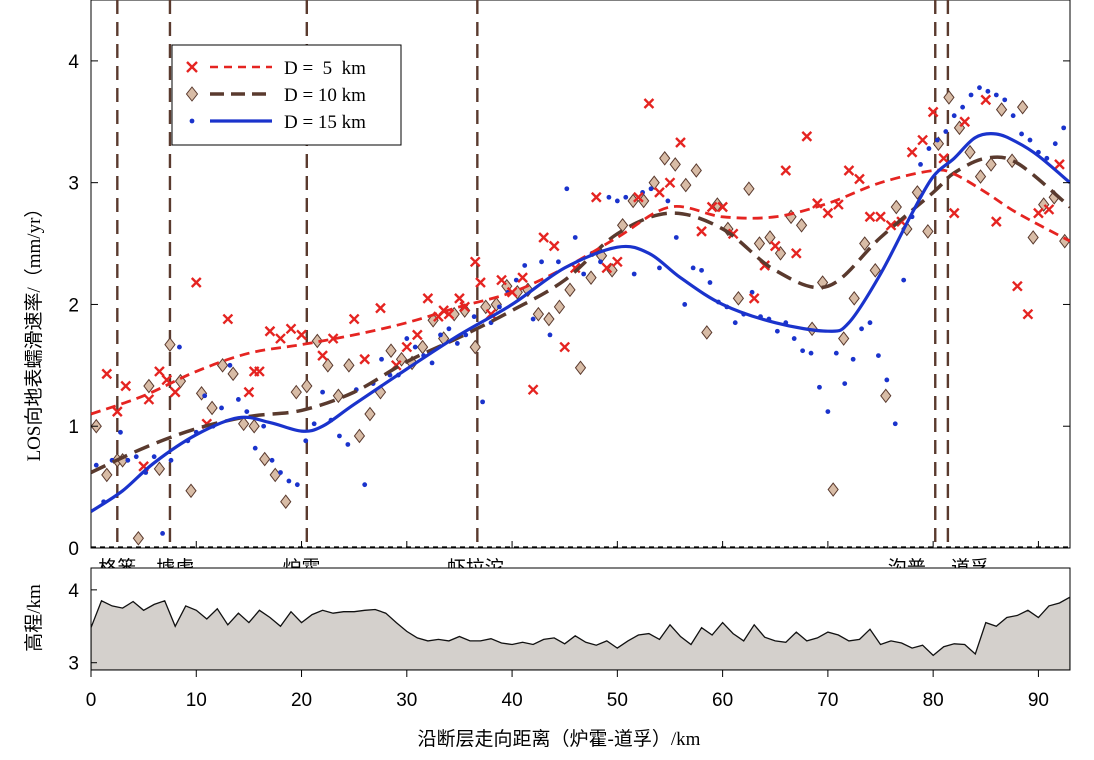 The image size is (1094, 760). Describe the element at coordinates (73, 549) in the screenshot. I see `y-tick-label: 0` at that location.